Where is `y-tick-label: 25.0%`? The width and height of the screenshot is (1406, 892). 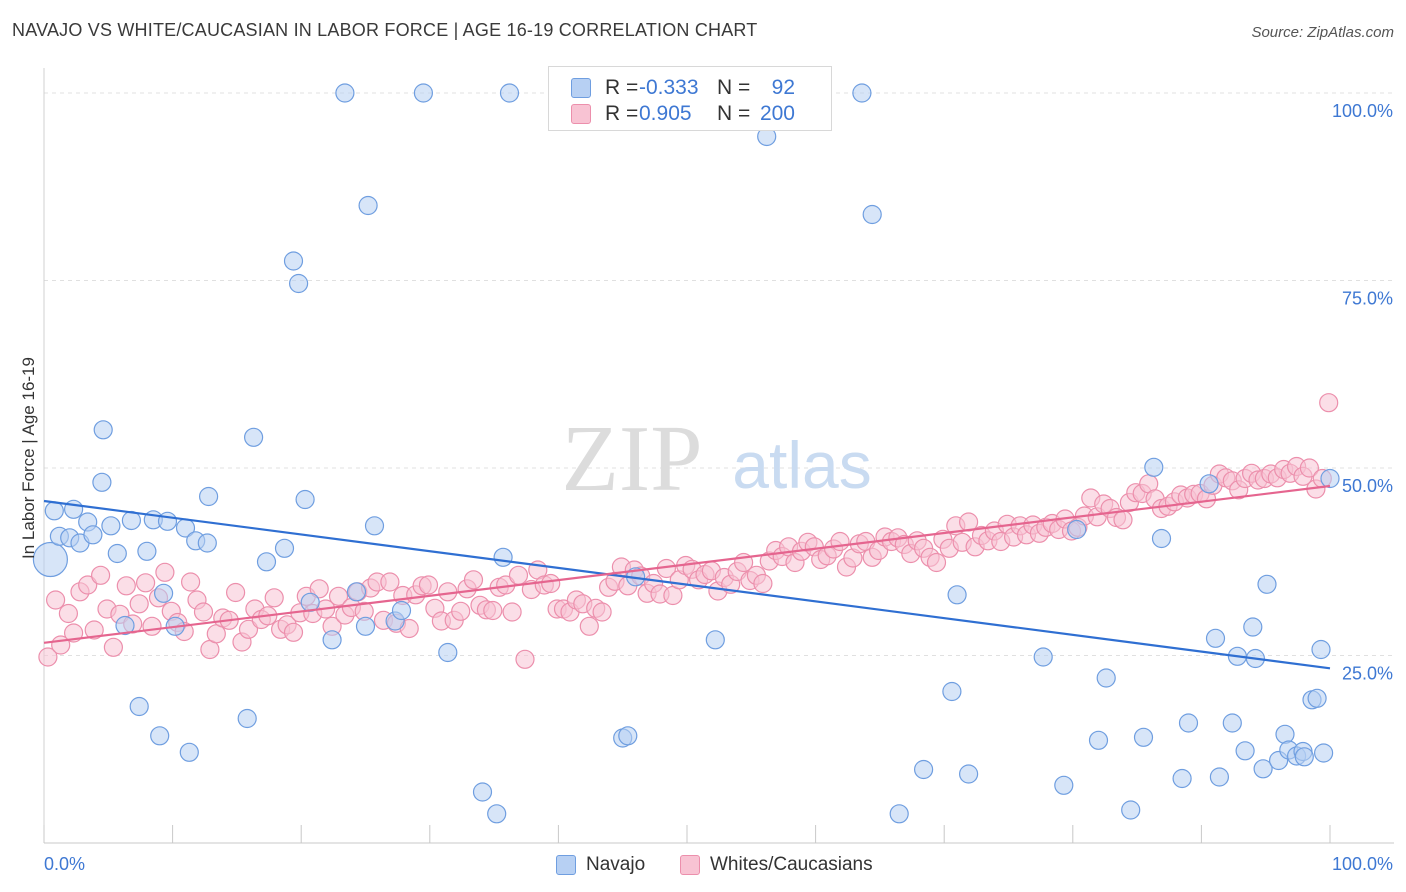
y-tick-label: 25.0% is located at coordinates (1367, 674).